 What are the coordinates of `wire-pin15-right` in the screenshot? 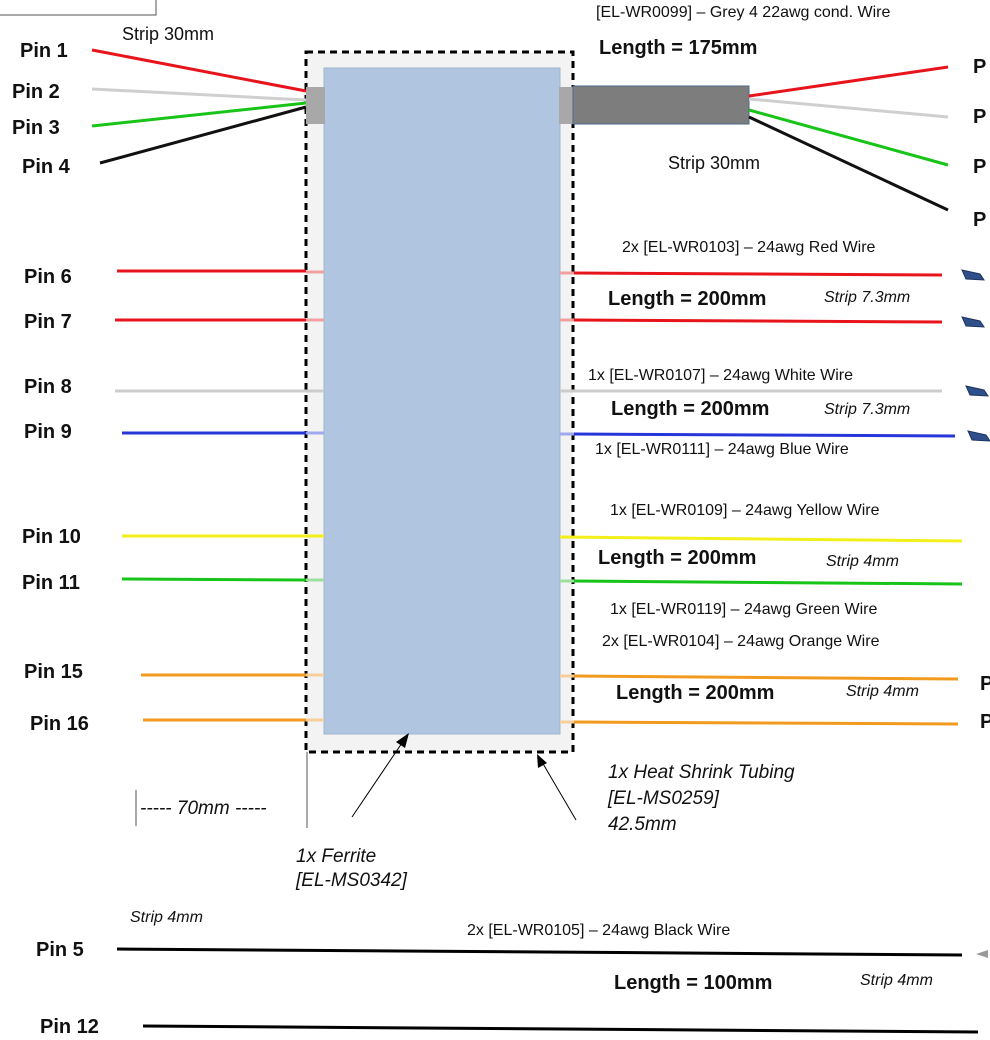 It's located at (766, 677).